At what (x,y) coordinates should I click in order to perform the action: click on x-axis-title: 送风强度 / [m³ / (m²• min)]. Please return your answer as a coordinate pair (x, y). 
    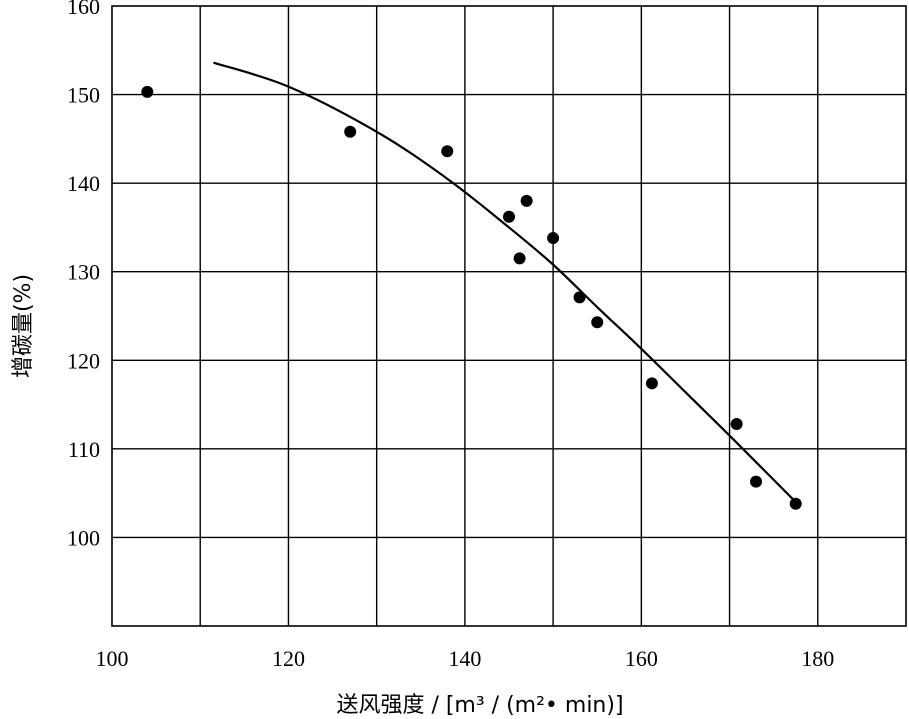
    Looking at the image, I should click on (479, 705).